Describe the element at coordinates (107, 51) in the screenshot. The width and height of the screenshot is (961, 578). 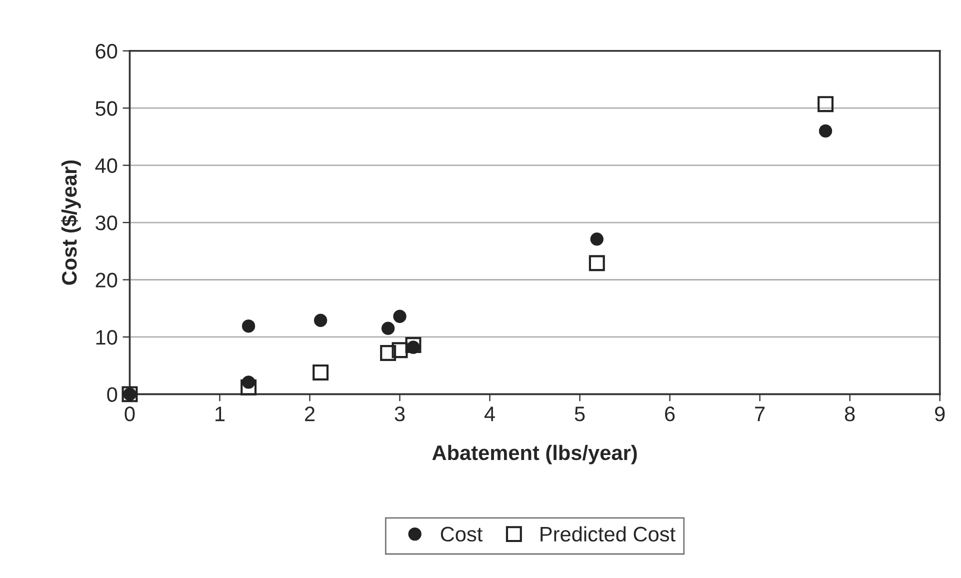
I see `y-tick-label: 60` at that location.